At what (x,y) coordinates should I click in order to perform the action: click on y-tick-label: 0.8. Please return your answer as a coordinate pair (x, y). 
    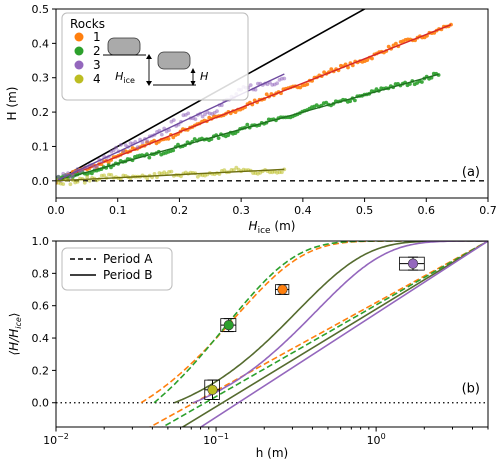
    Looking at the image, I should click on (41, 273).